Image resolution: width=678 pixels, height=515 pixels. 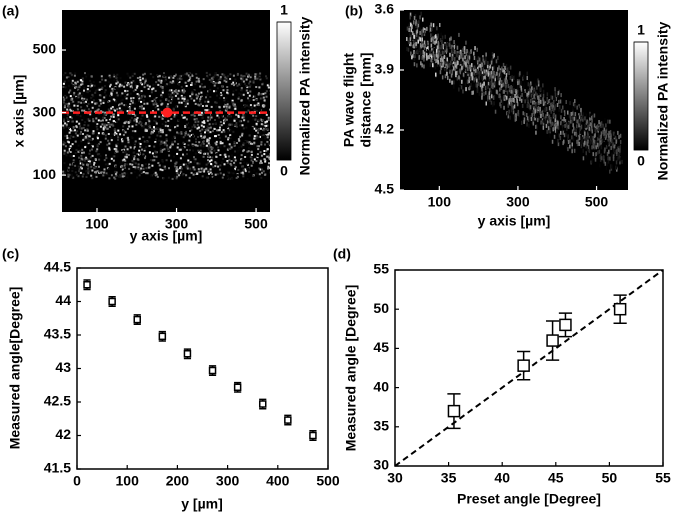 I want to click on x-tick-label: 100, so click(x=97, y=224).